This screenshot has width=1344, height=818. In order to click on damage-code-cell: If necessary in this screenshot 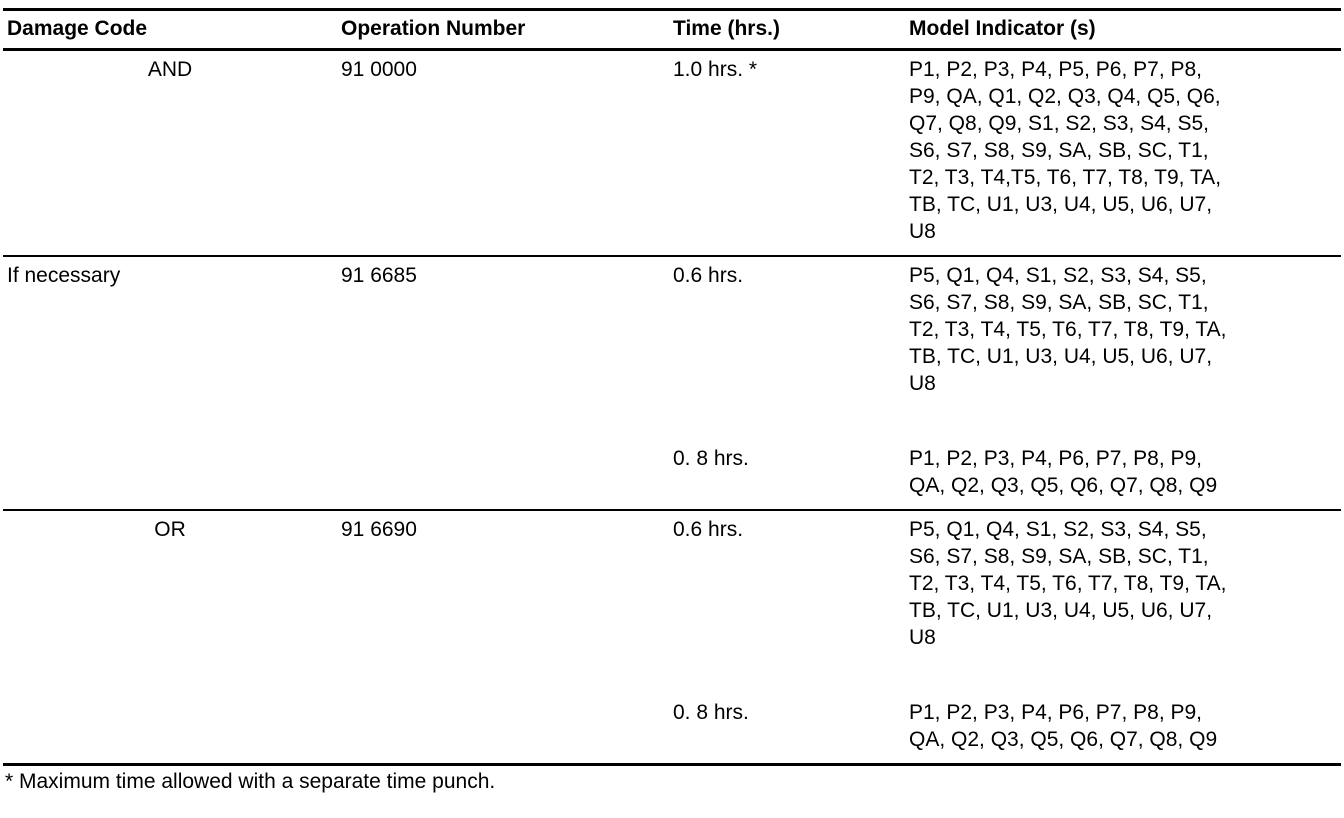, I will do `click(64, 275)`.